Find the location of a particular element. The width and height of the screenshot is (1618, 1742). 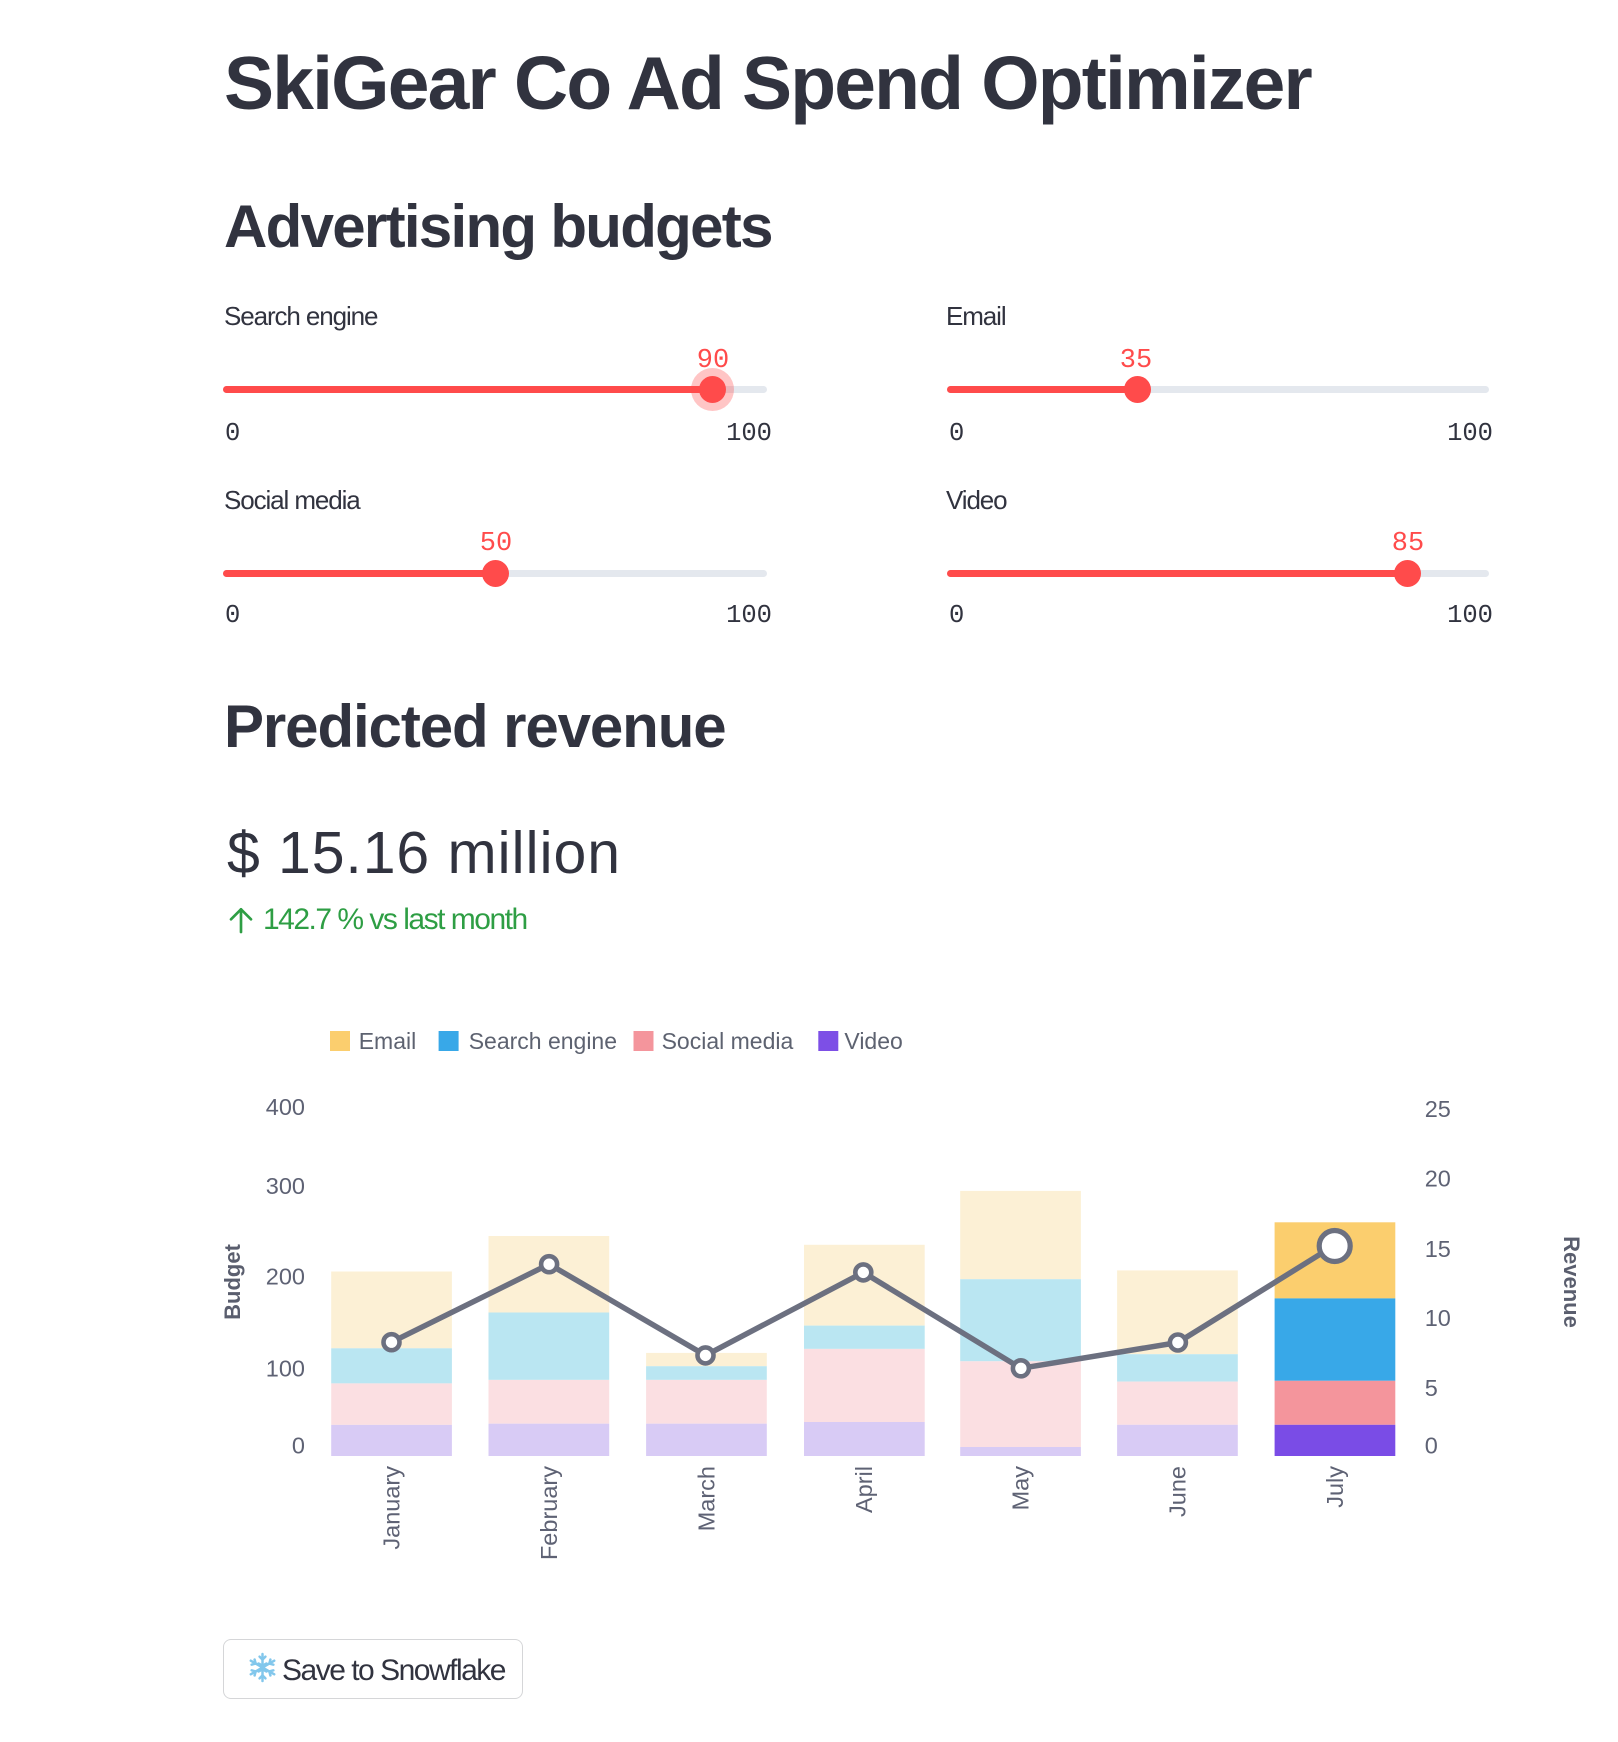

svg-text: Budget is located at coordinates (232, 1281).